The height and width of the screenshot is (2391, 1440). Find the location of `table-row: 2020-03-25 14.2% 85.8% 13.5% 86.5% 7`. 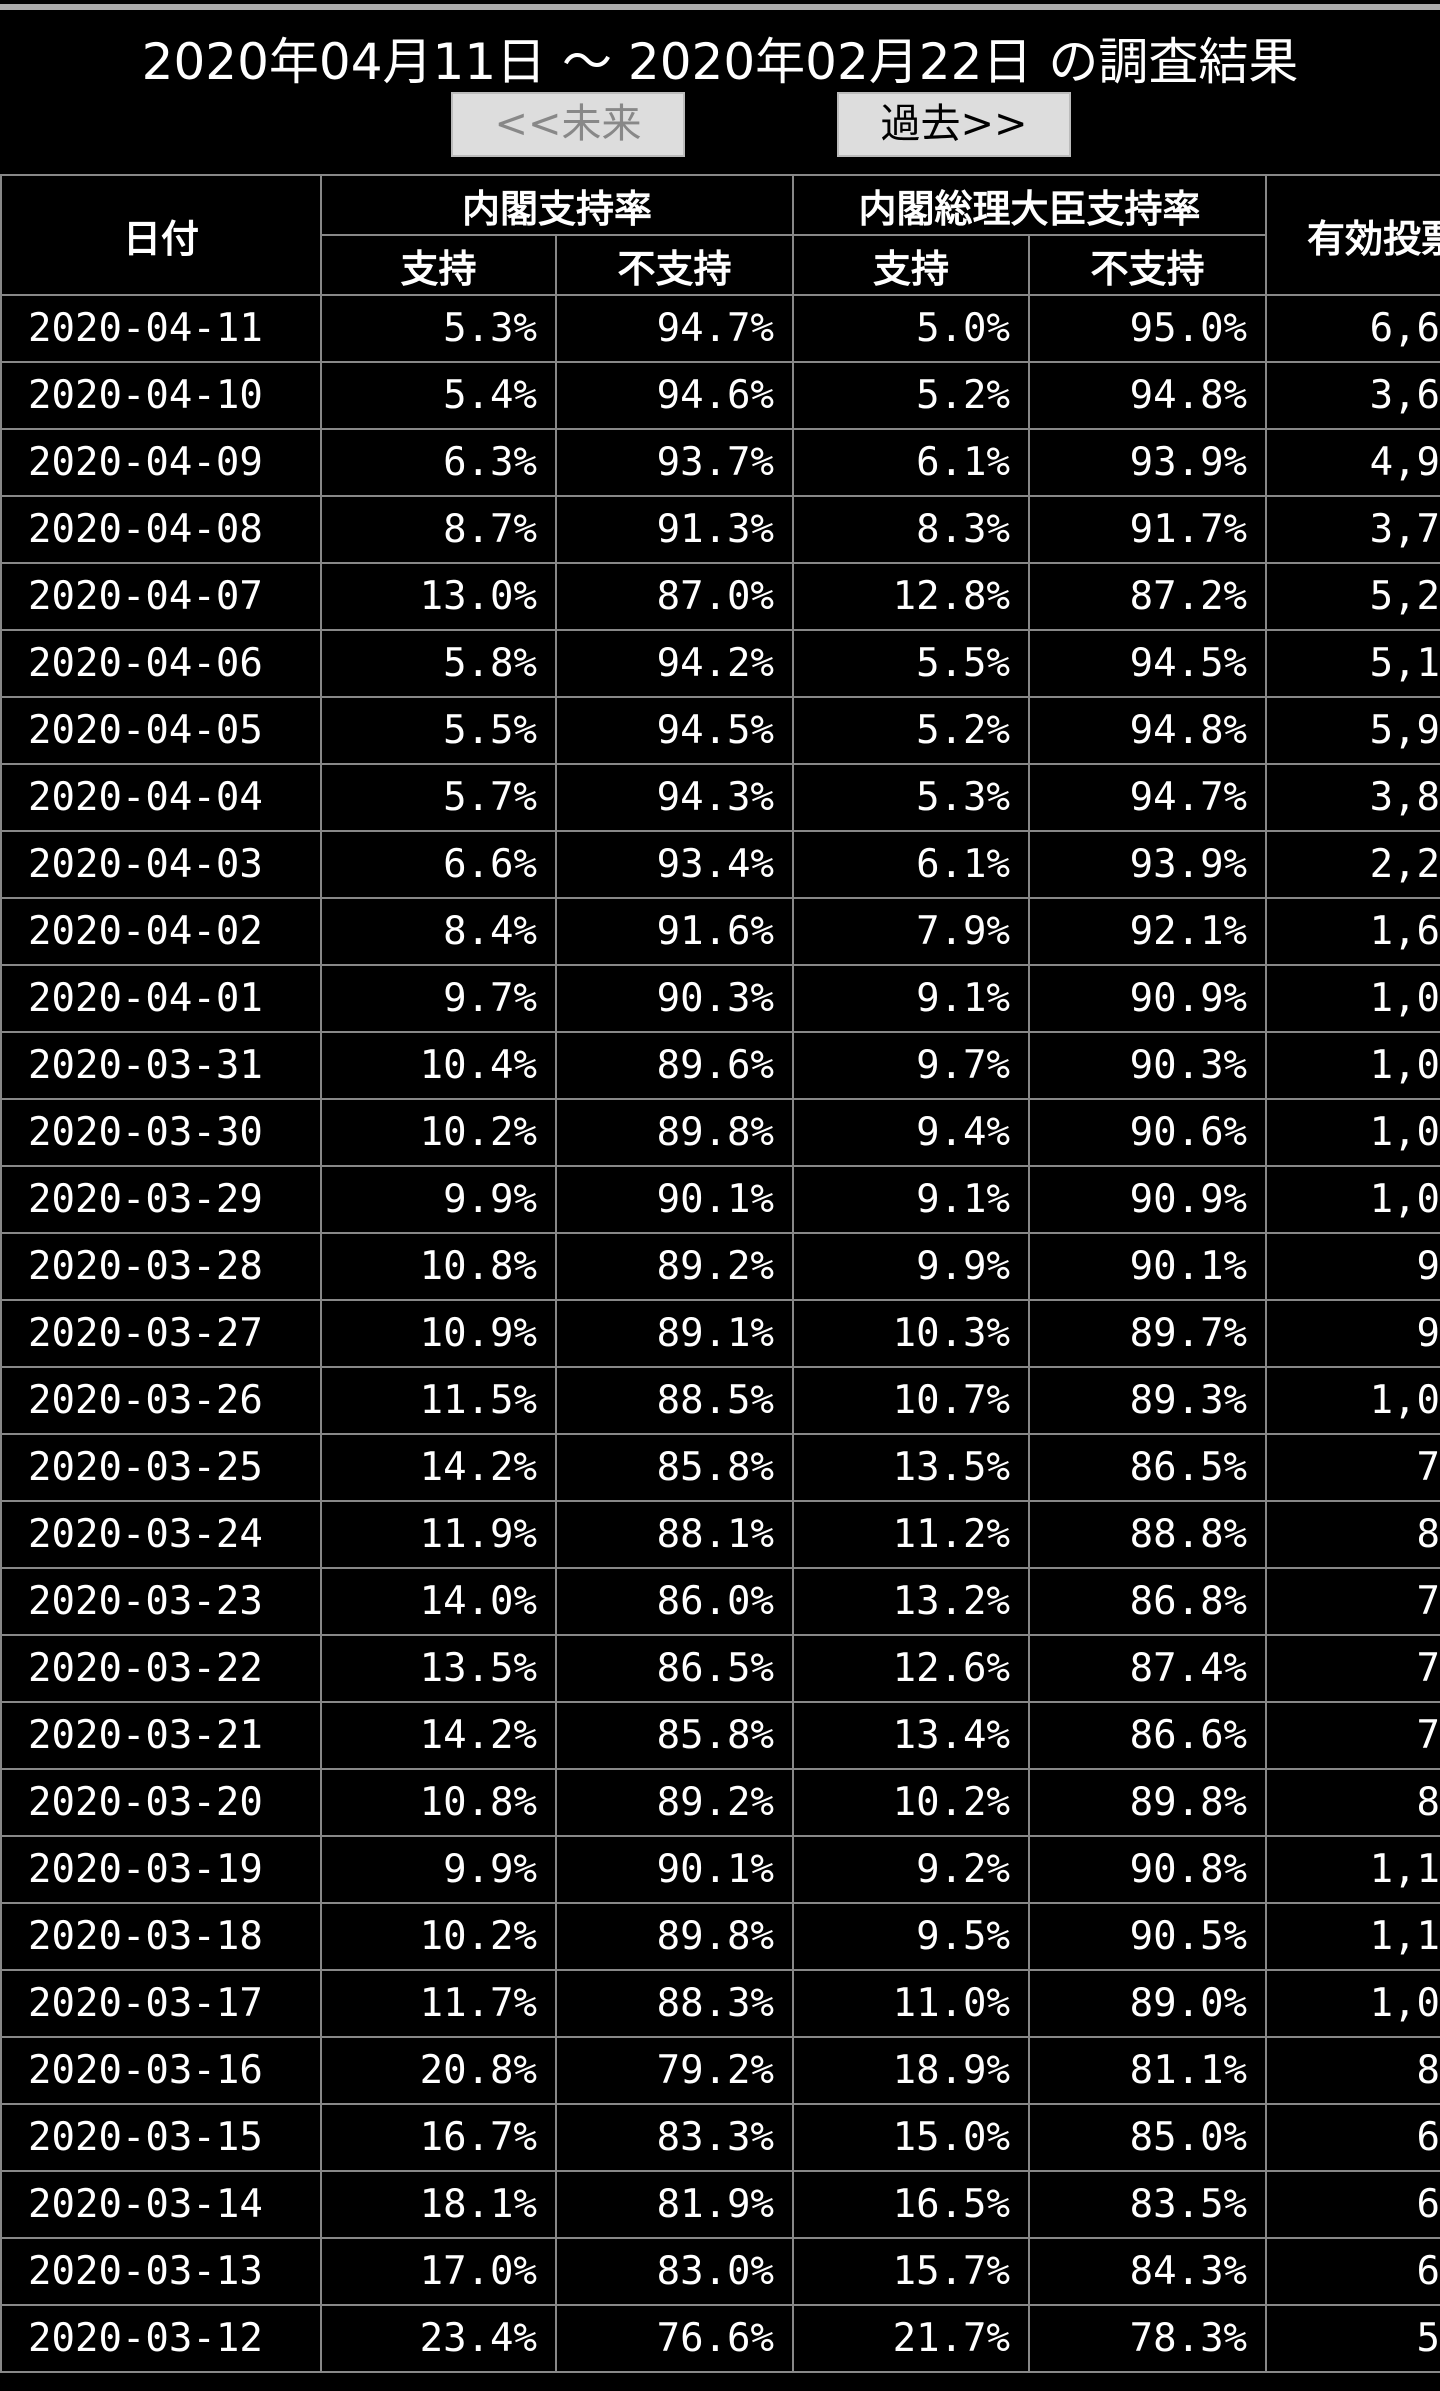

table-row: 2020-03-25 14.2% 85.8% 13.5% 86.5% 7 is located at coordinates (720, 1467).